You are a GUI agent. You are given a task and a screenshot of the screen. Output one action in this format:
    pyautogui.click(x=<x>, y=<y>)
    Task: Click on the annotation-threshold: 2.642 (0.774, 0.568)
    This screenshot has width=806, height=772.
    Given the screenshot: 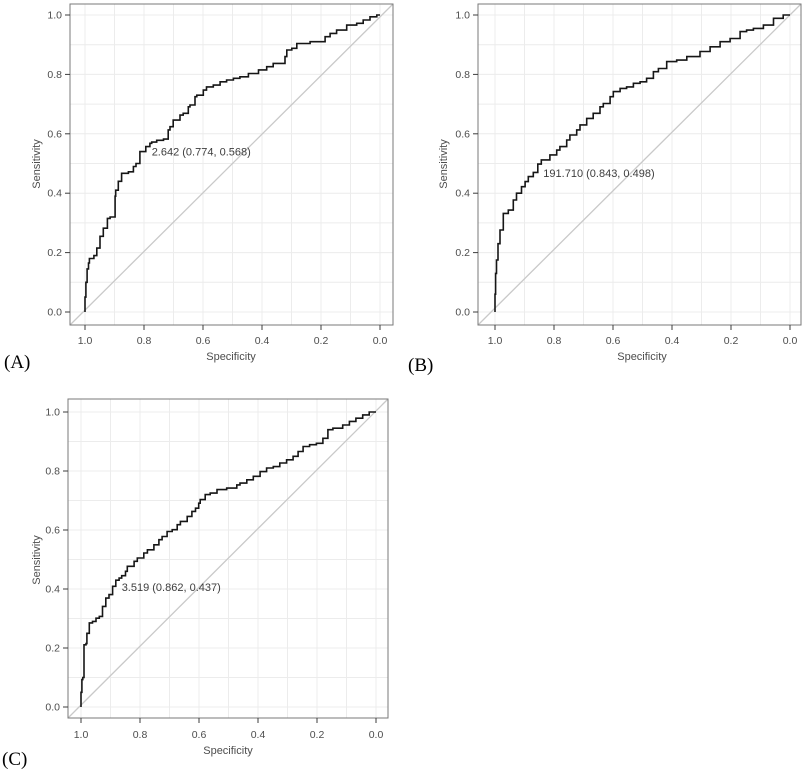 What is the action you would take?
    pyautogui.click(x=201, y=152)
    